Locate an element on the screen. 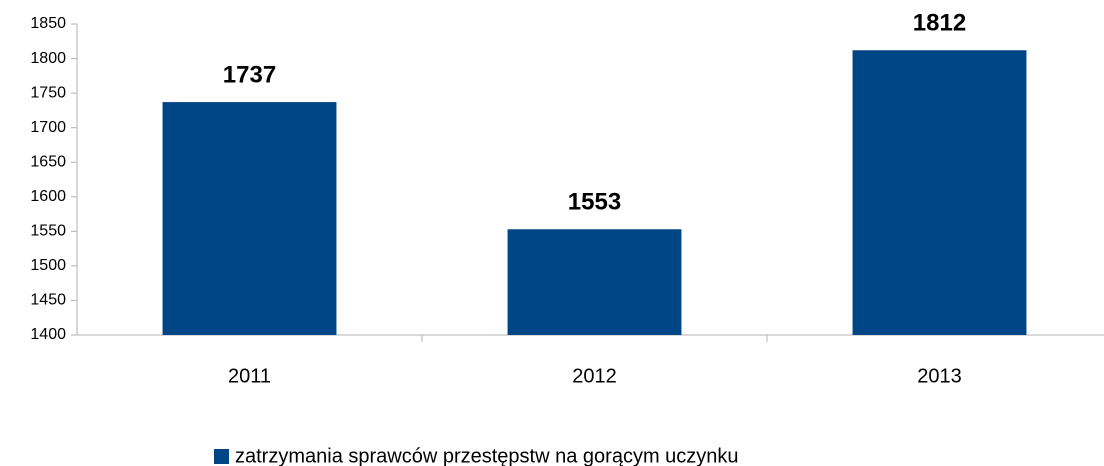 The width and height of the screenshot is (1104, 466). y-tick-label: 1650 is located at coordinates (48, 161).